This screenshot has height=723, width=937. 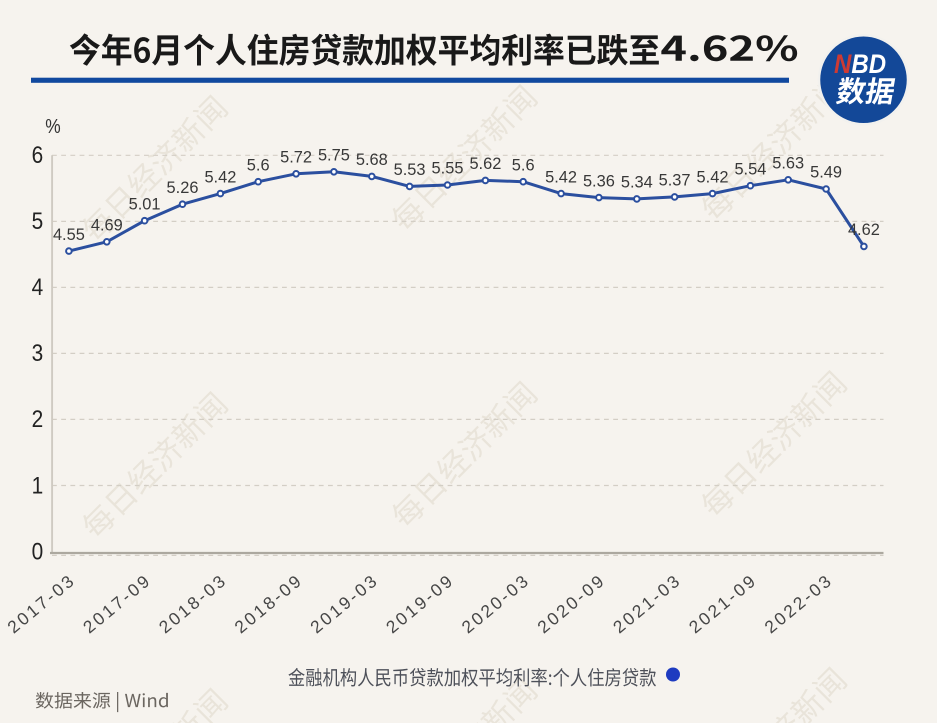 What do you see at coordinates (38, 155) in the screenshot?
I see `svg-text: 6` at bounding box center [38, 155].